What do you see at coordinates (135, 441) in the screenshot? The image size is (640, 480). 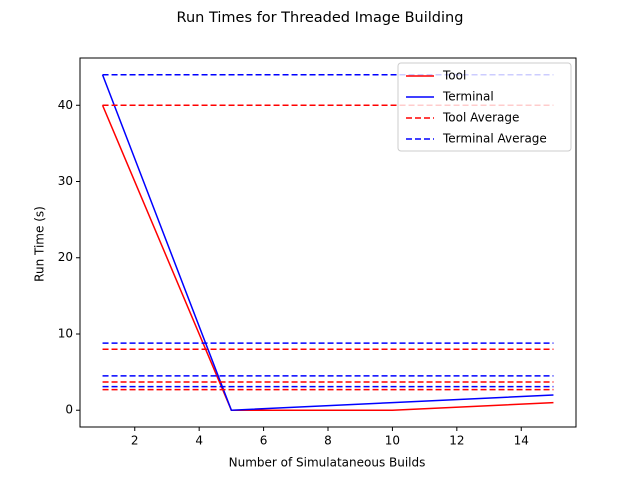 I see `x-tick-label: 2` at bounding box center [135, 441].